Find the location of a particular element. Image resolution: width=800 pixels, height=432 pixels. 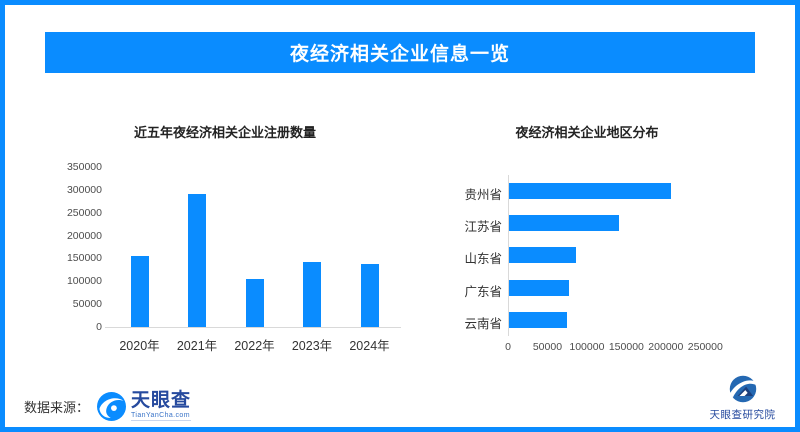

x-tick-label: 200000 is located at coordinates (666, 347).